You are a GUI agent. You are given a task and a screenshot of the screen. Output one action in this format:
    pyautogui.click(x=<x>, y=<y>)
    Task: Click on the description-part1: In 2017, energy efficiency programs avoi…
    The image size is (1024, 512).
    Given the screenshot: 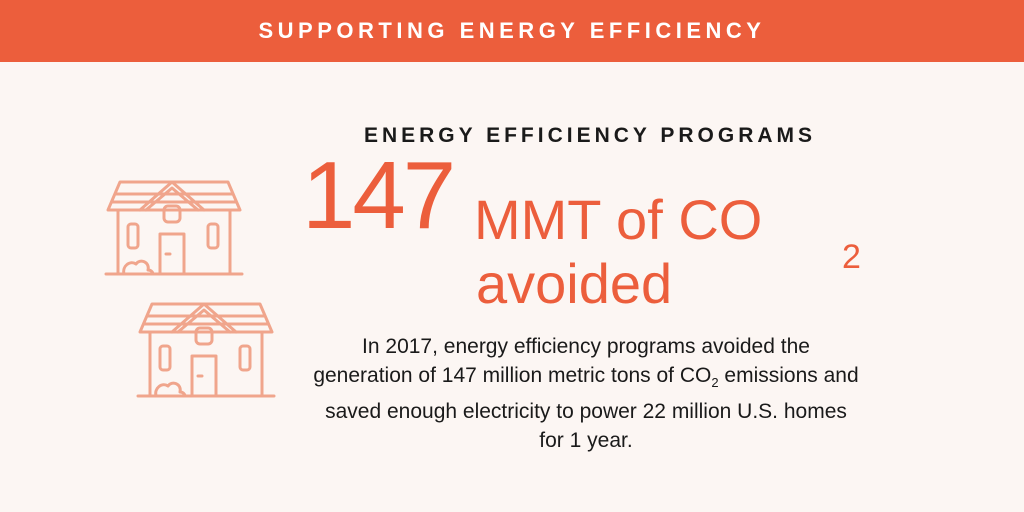 What is the action you would take?
    pyautogui.click(x=561, y=361)
    